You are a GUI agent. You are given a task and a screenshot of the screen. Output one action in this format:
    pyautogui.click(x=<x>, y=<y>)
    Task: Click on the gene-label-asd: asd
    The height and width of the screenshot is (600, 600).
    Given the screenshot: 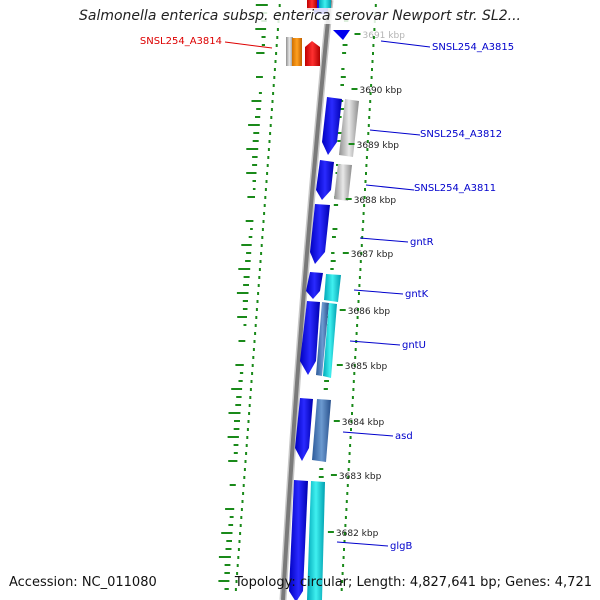 What is the action you would take?
    pyautogui.click(x=404, y=436)
    